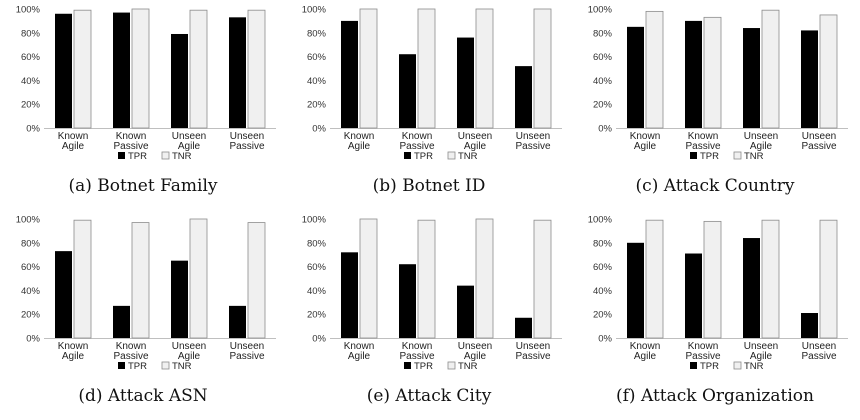 The width and height of the screenshot is (860, 420). What do you see at coordinates (165, 365) in the screenshot?
I see `legend-swatch-tnr-d` at bounding box center [165, 365].